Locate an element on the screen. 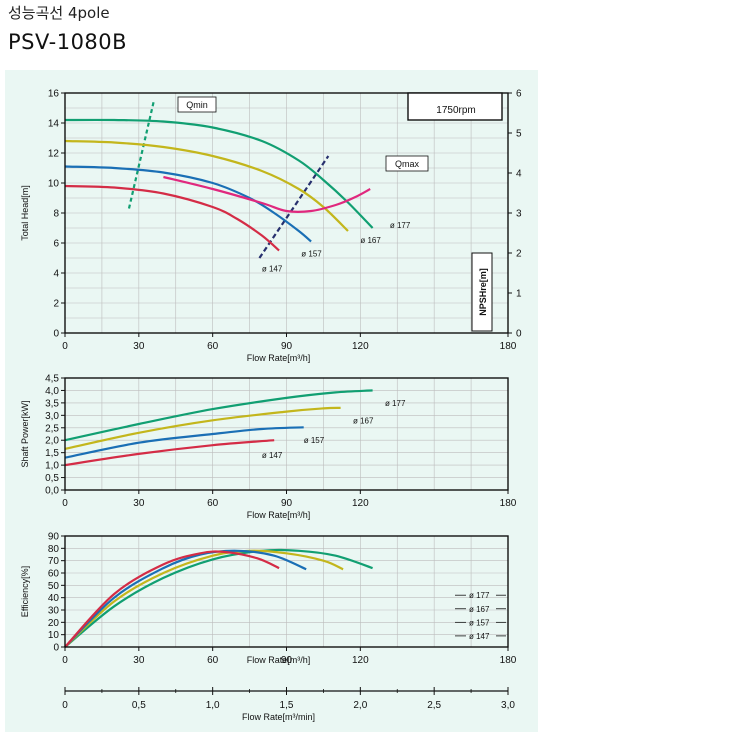  chart-subtitle: 성능곡선 4pole is located at coordinates (59, 13).